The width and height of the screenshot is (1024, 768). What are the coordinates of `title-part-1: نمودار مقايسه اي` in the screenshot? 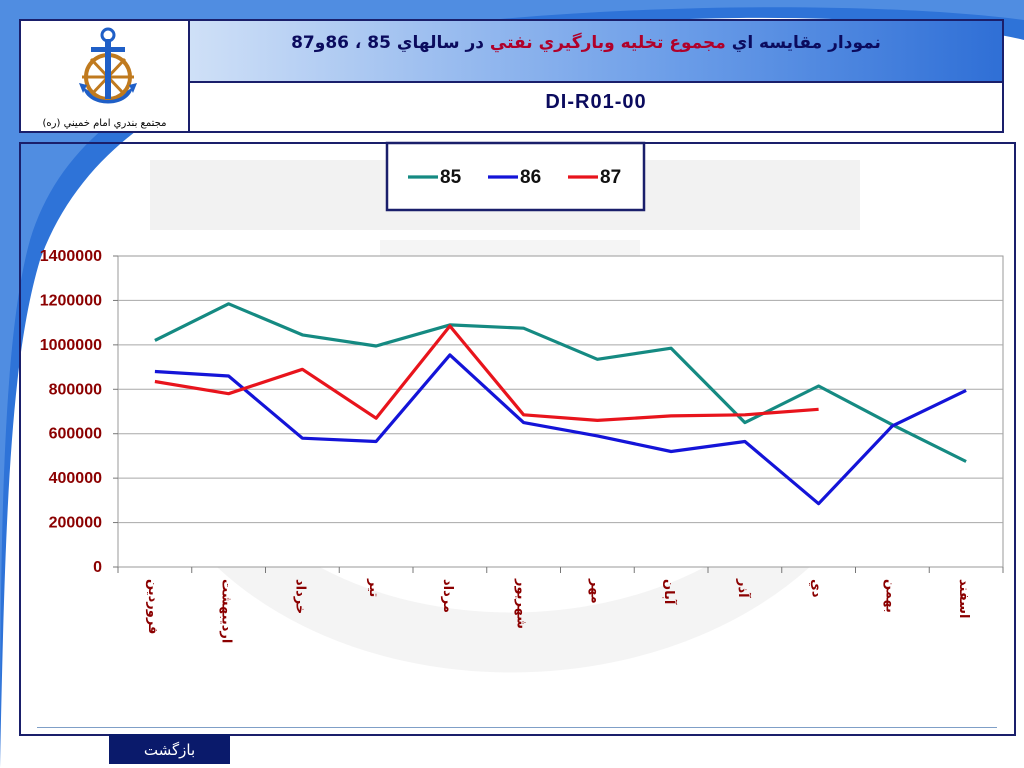 It's located at (806, 43).